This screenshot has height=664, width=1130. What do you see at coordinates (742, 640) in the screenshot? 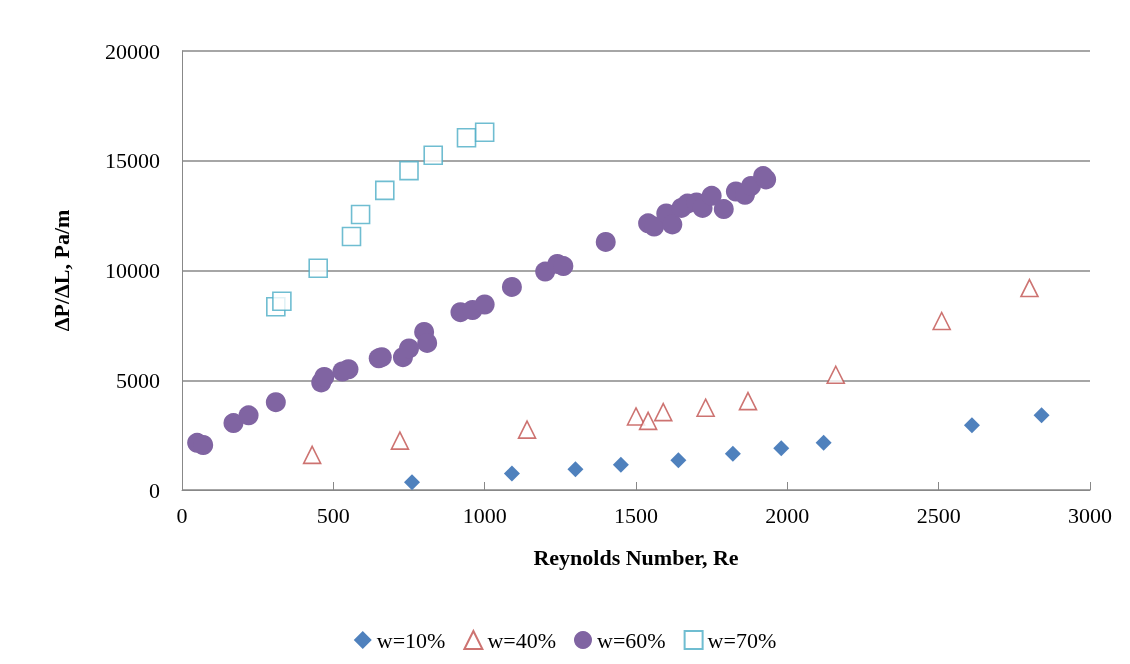
I see `legend-label: w=70%` at bounding box center [742, 640].